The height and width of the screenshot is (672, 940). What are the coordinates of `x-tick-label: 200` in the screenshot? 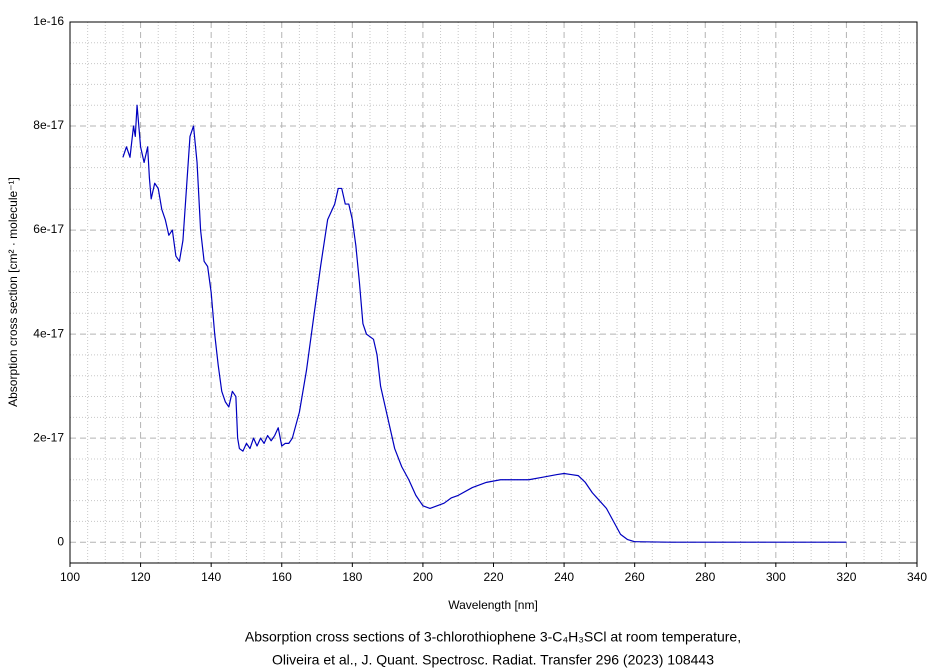 It's located at (423, 577).